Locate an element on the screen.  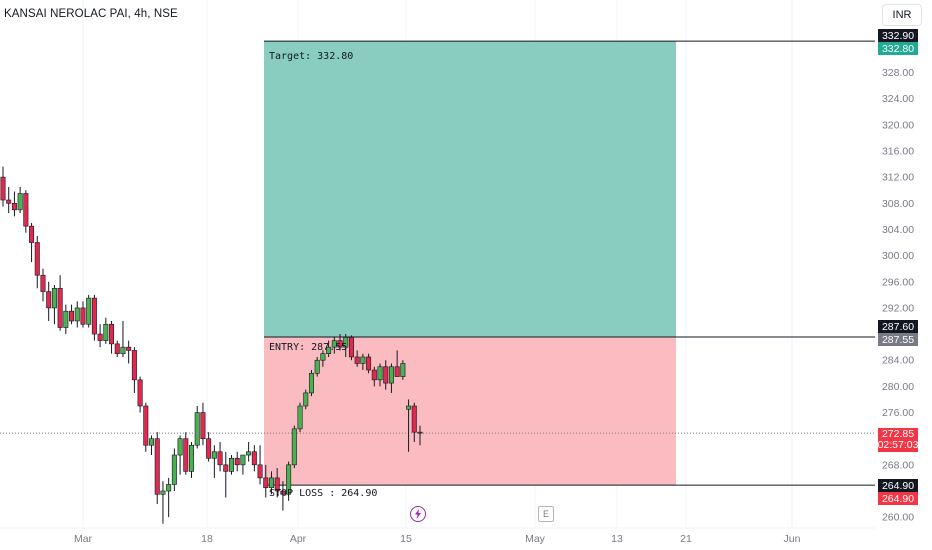
x-tick-label: 21 is located at coordinates (686, 539).